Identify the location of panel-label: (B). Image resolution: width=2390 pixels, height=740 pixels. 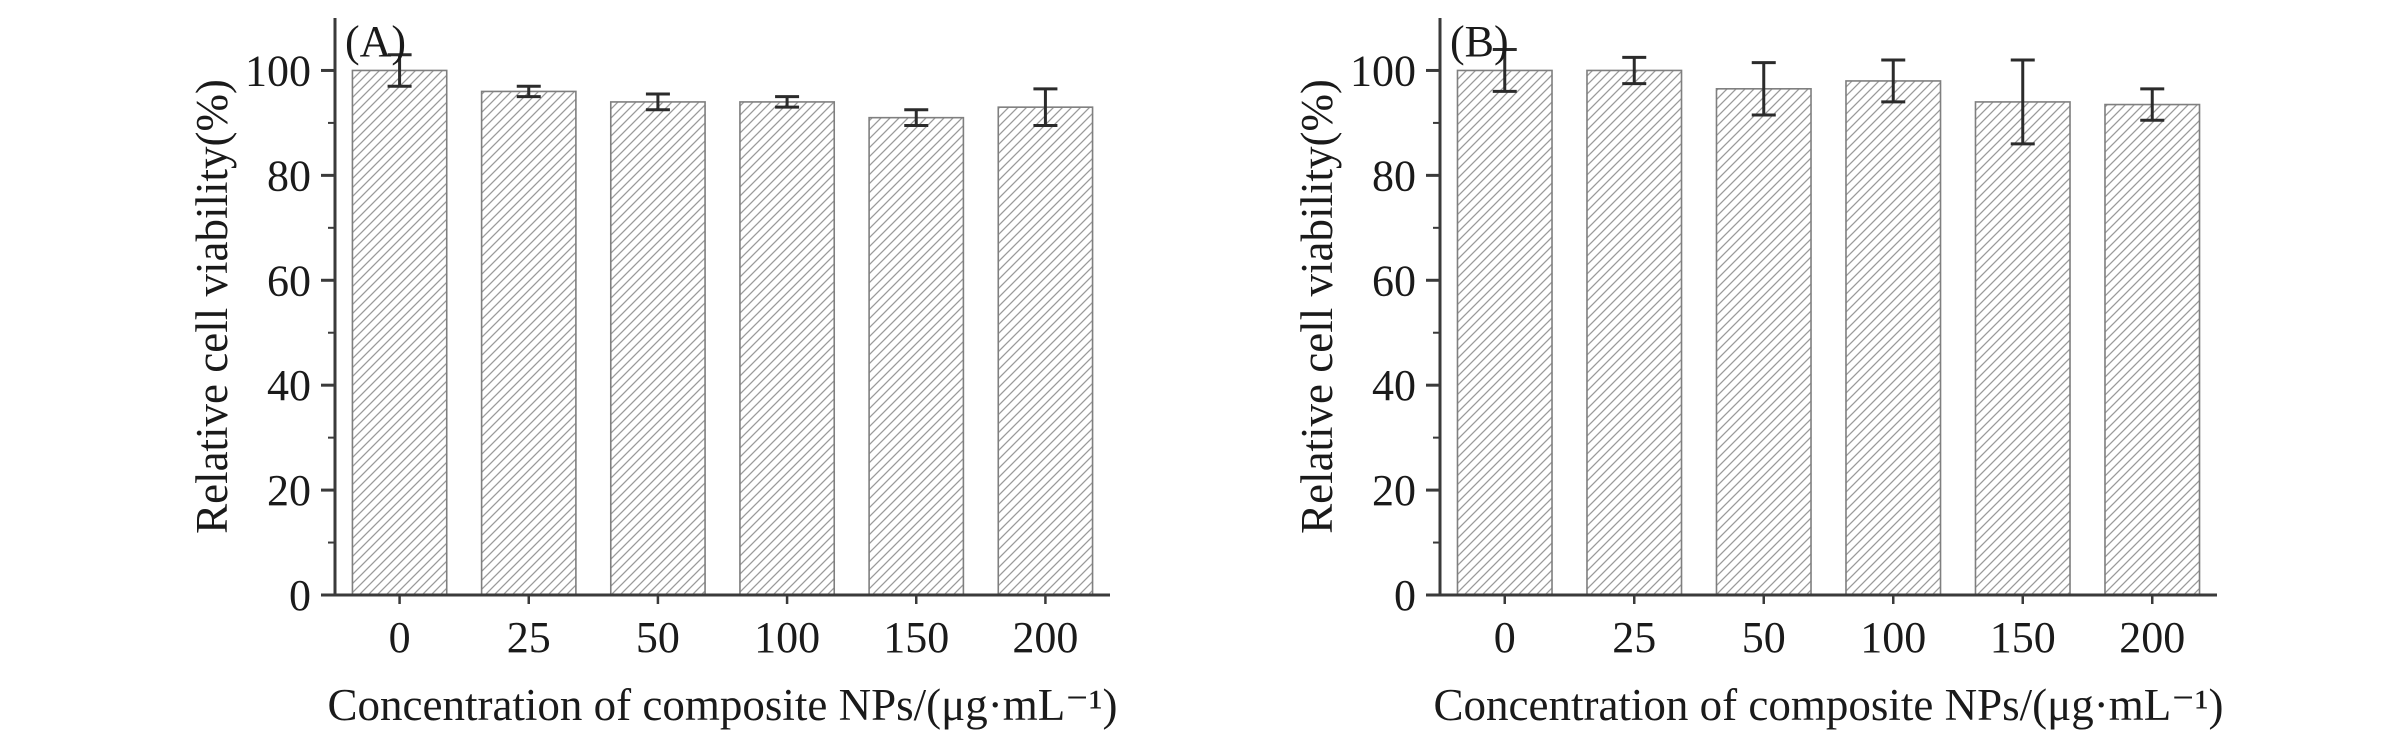
(1479, 41).